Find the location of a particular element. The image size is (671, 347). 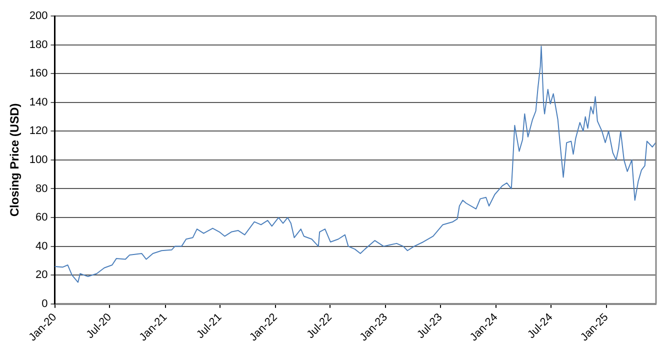

y-tick-label: 0 is located at coordinates (45, 304).